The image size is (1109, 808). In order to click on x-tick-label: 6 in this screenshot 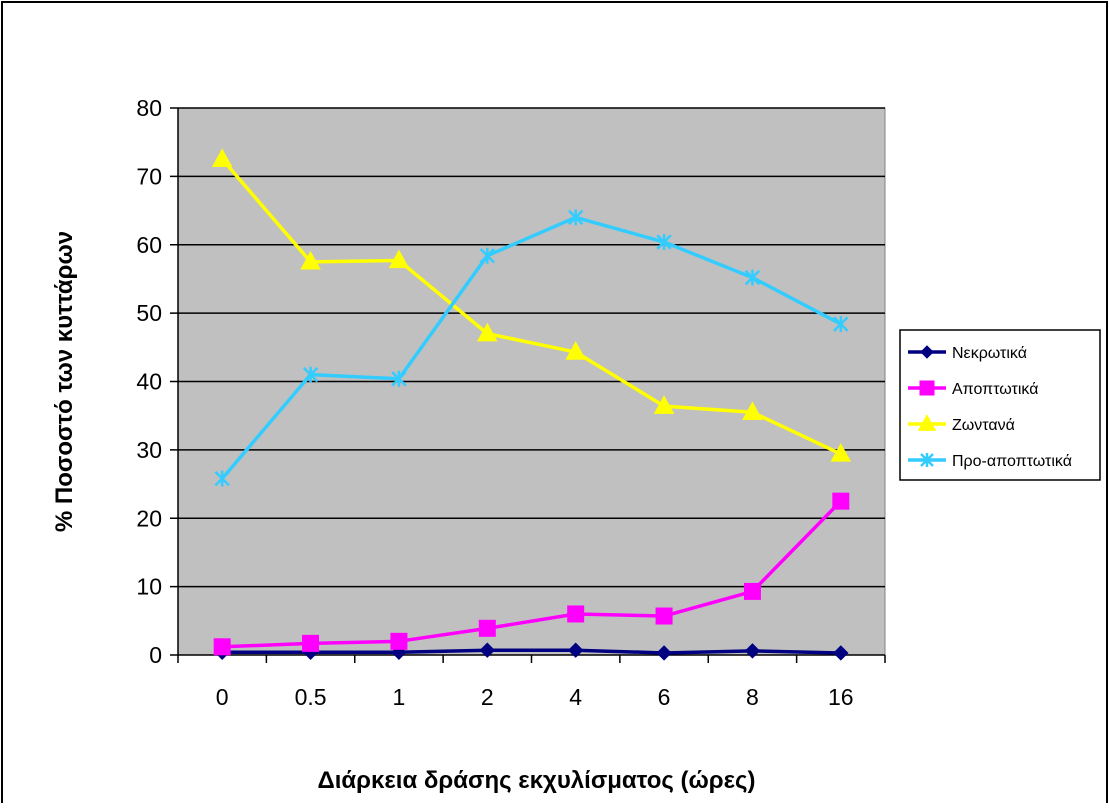, I will do `click(664, 697)`.